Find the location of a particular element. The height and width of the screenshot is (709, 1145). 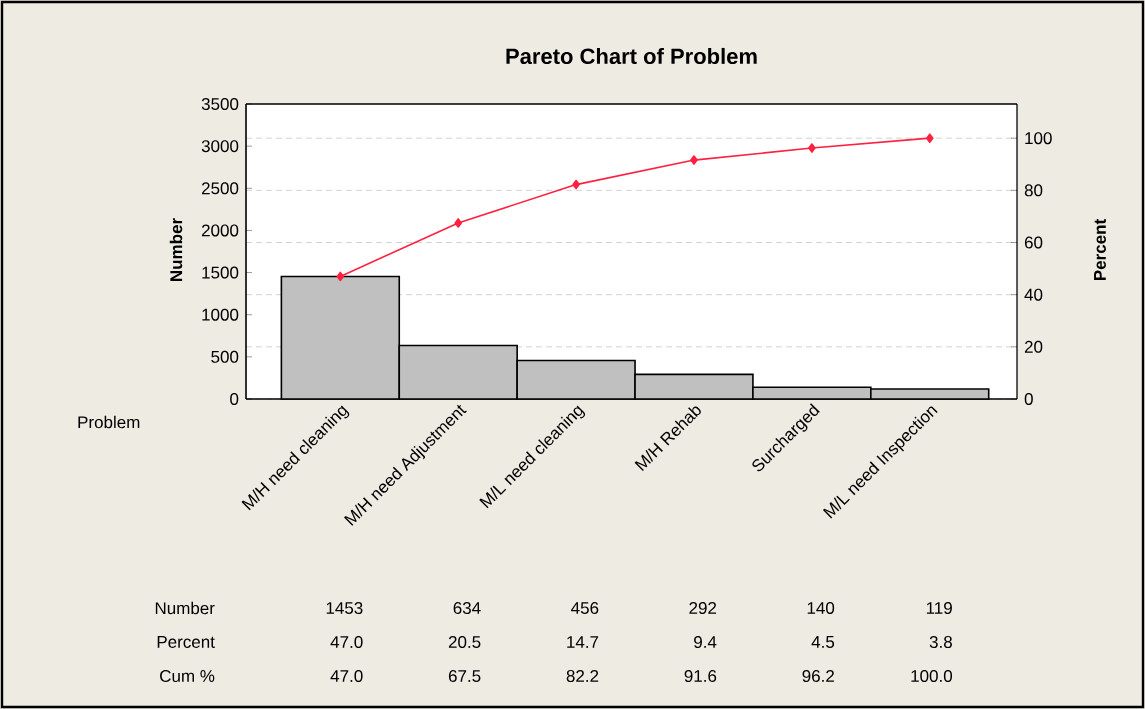

text: 9.4 is located at coordinates (705, 642).